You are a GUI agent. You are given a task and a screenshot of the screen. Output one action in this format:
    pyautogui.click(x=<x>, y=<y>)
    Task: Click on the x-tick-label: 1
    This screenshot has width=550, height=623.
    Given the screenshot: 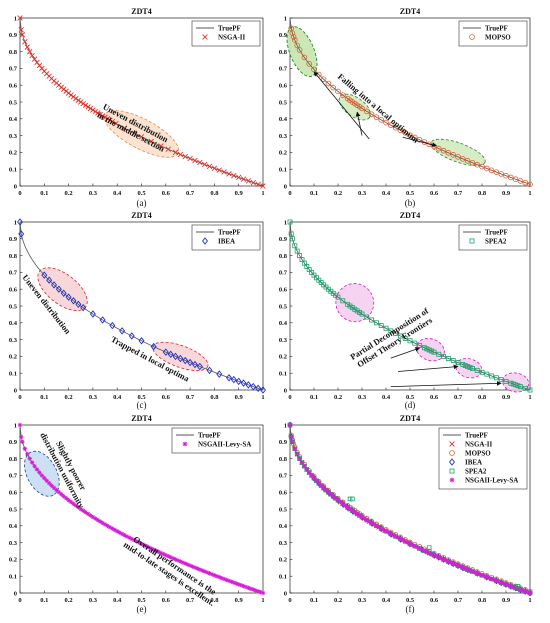 What is the action you would take?
    pyautogui.click(x=529, y=193)
    